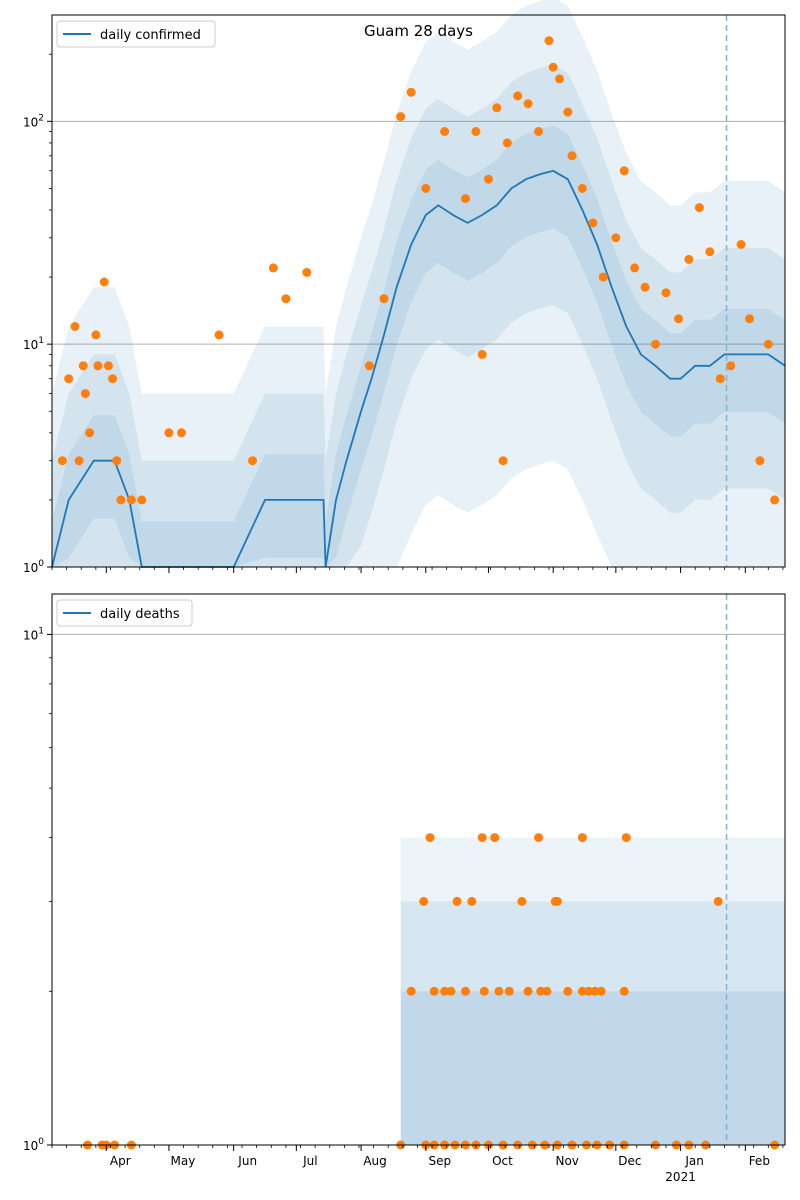 The image size is (800, 1200). I want to click on deaths-bands, so click(592, 991).